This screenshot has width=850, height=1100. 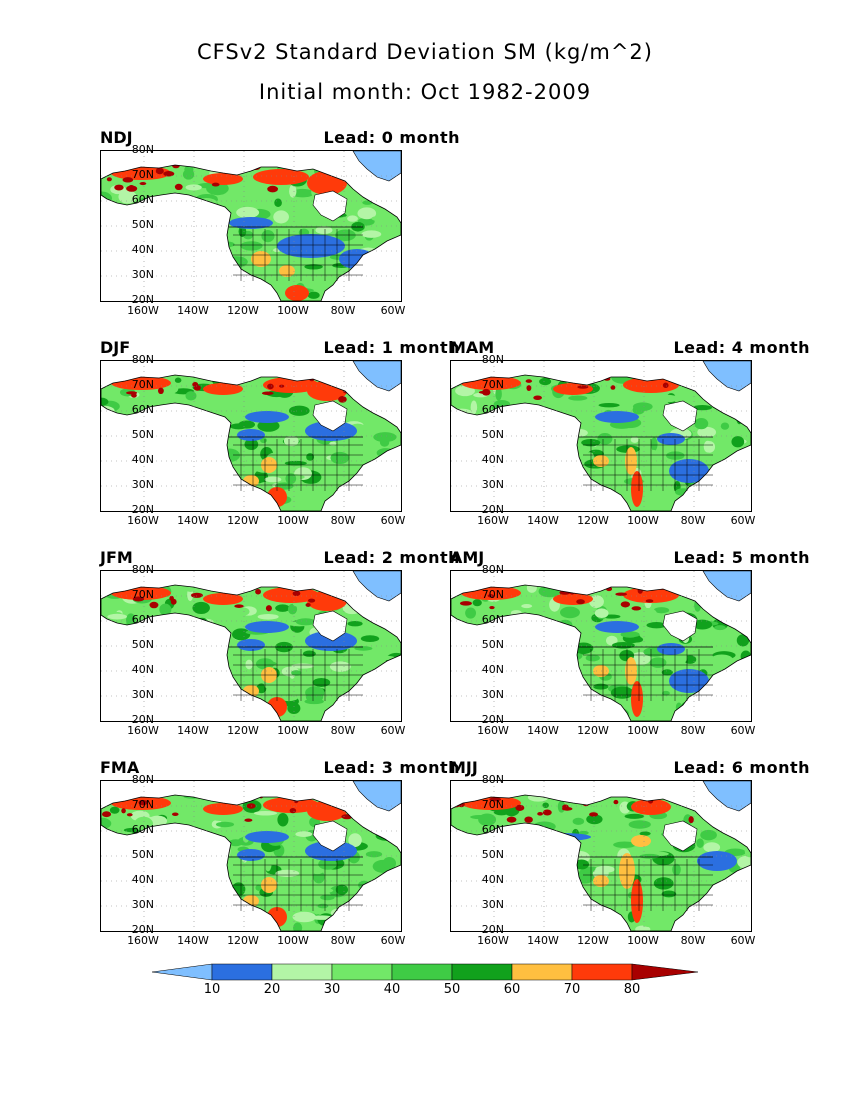 What do you see at coordinates (116, 557) in the screenshot?
I see `season-label: JFM` at bounding box center [116, 557].